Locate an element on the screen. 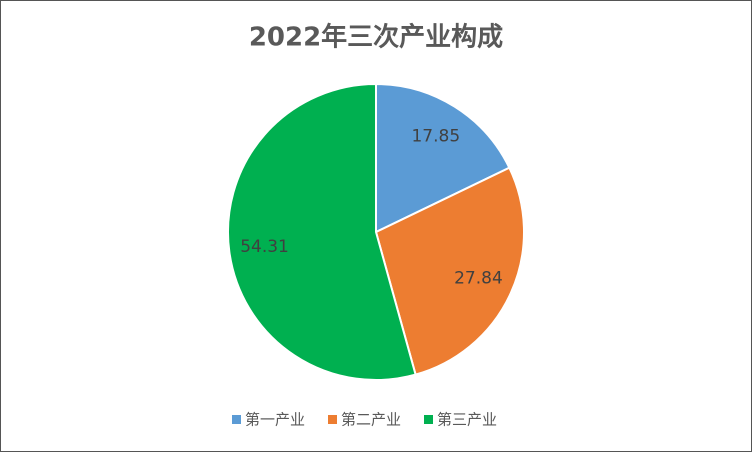  legend-label: 第二产业 is located at coordinates (371, 420).